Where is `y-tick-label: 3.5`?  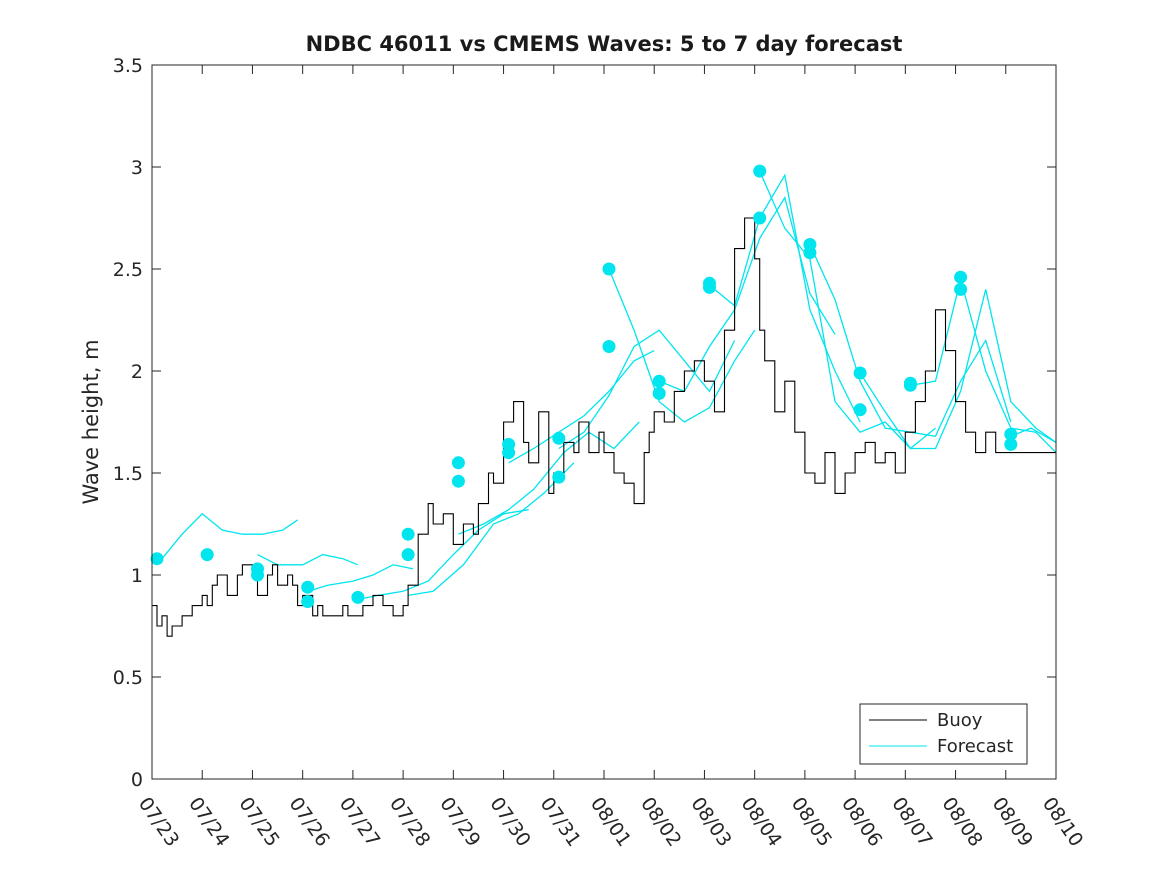
y-tick-label: 3.5 is located at coordinates (128, 66).